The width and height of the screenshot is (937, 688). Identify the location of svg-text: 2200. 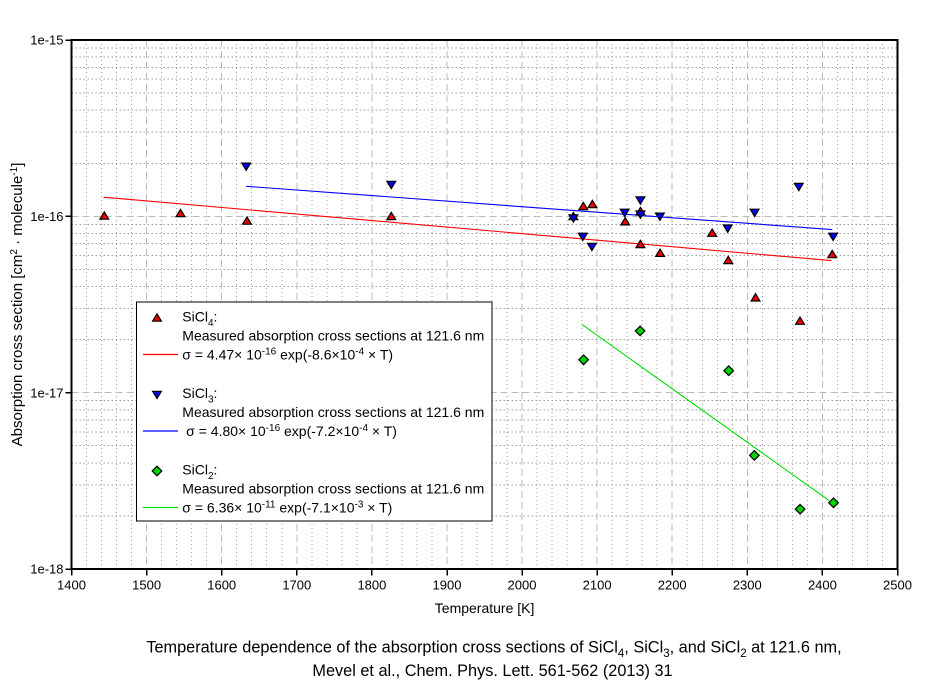
(672, 585).